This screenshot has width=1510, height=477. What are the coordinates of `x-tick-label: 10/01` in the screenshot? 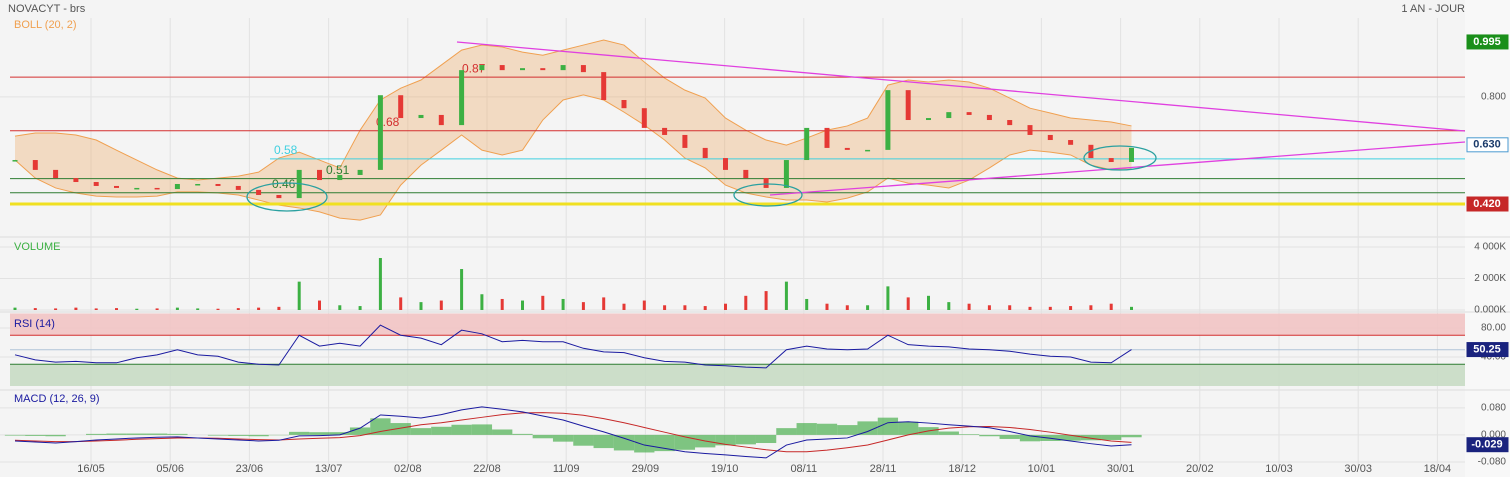 It's located at (1042, 469).